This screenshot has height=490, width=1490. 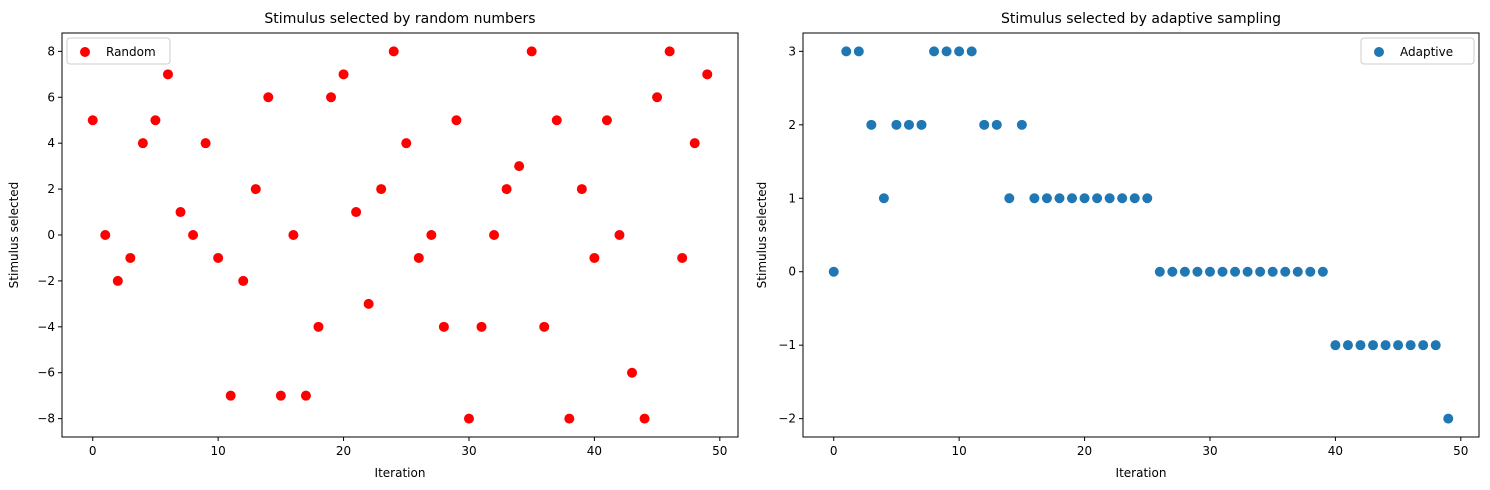 I want to click on x-tick-label: 30, so click(x=1209, y=451).